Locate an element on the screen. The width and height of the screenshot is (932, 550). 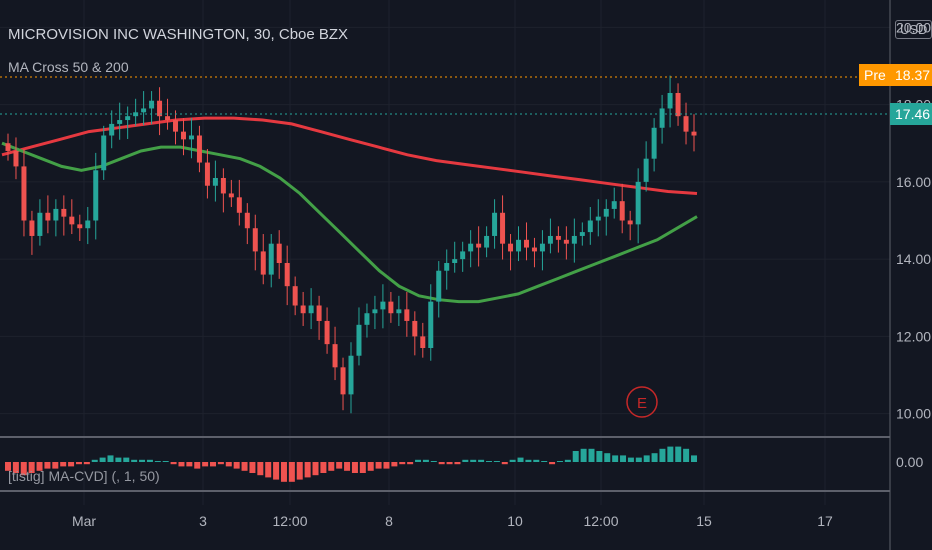
time-tick-label: 15 is located at coordinates (704, 521).